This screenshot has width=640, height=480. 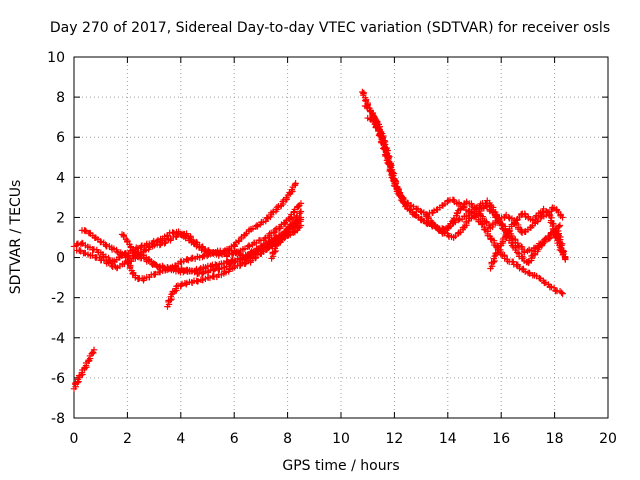 What do you see at coordinates (58, 299) in the screenshot?
I see `y-tick-label: -2` at bounding box center [58, 299].